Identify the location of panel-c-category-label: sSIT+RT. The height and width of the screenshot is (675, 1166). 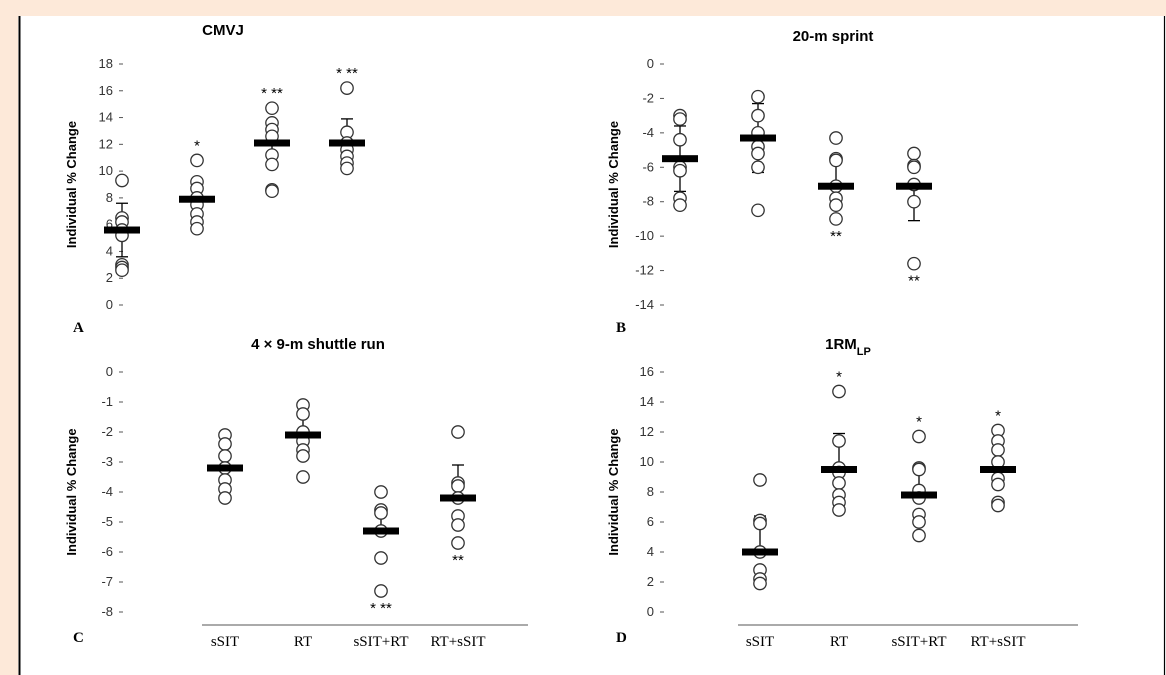
(380, 642).